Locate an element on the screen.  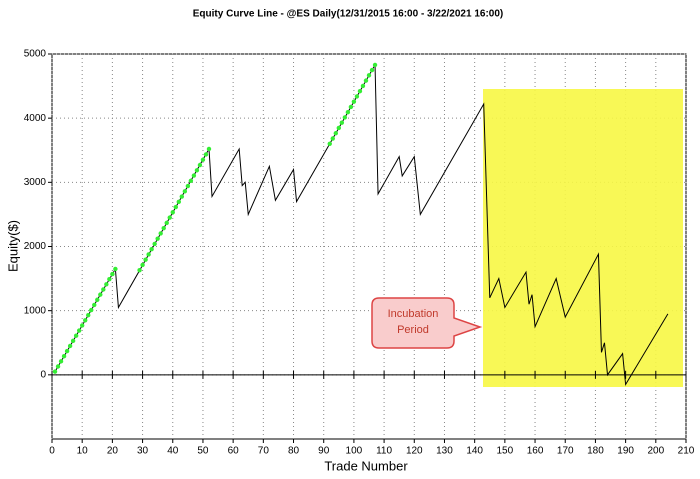
x-tick-label: 110 is located at coordinates (384, 451).